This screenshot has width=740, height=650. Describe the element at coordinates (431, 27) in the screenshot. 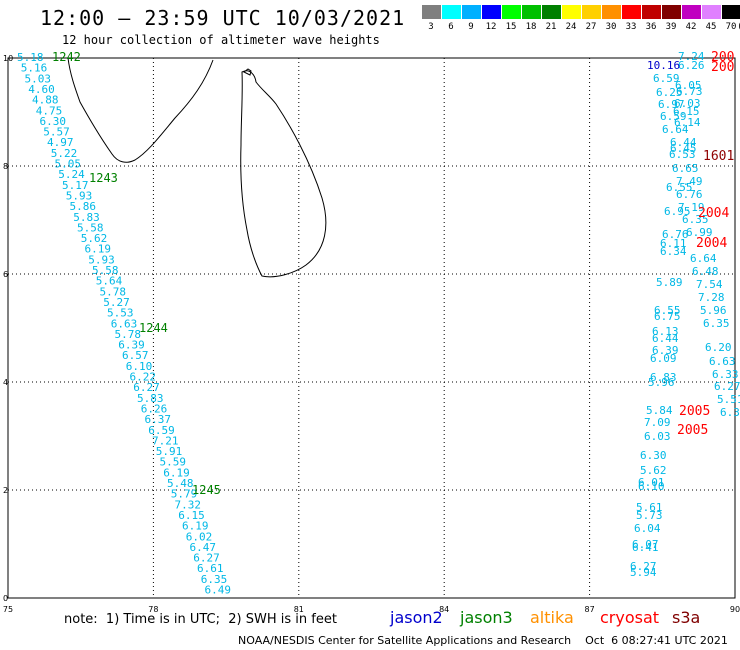

I see `legend-label: 3` at that location.